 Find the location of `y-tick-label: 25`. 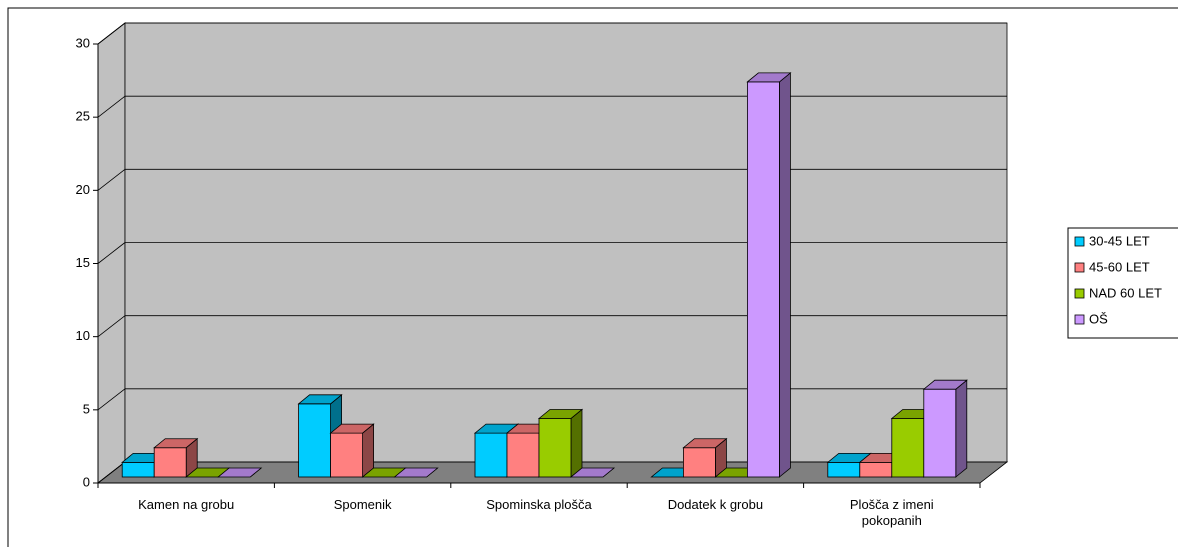

y-tick-label: 25 is located at coordinates (83, 116).